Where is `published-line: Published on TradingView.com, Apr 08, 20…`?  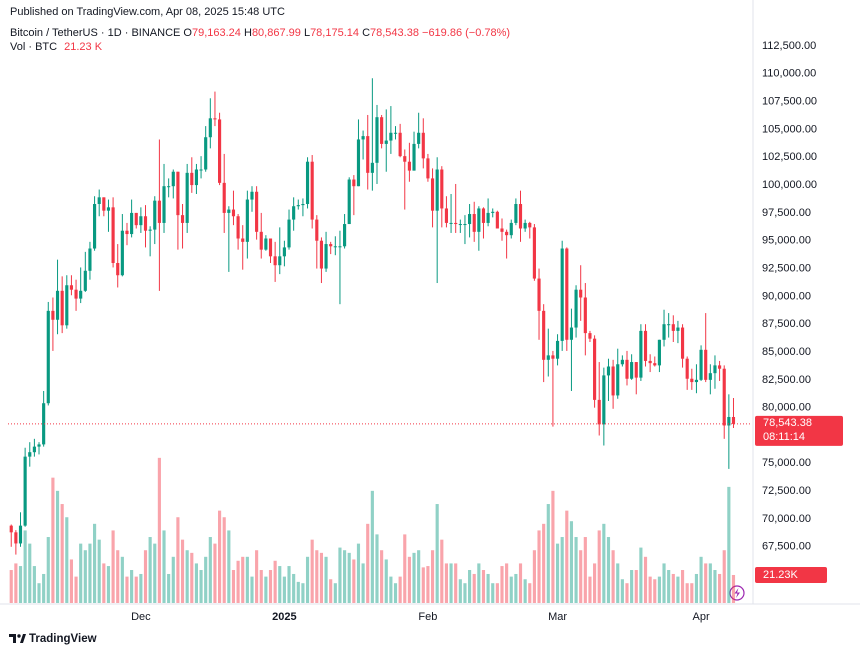 published-line: Published on TradingView.com, Apr 08, 20… is located at coordinates (147, 12).